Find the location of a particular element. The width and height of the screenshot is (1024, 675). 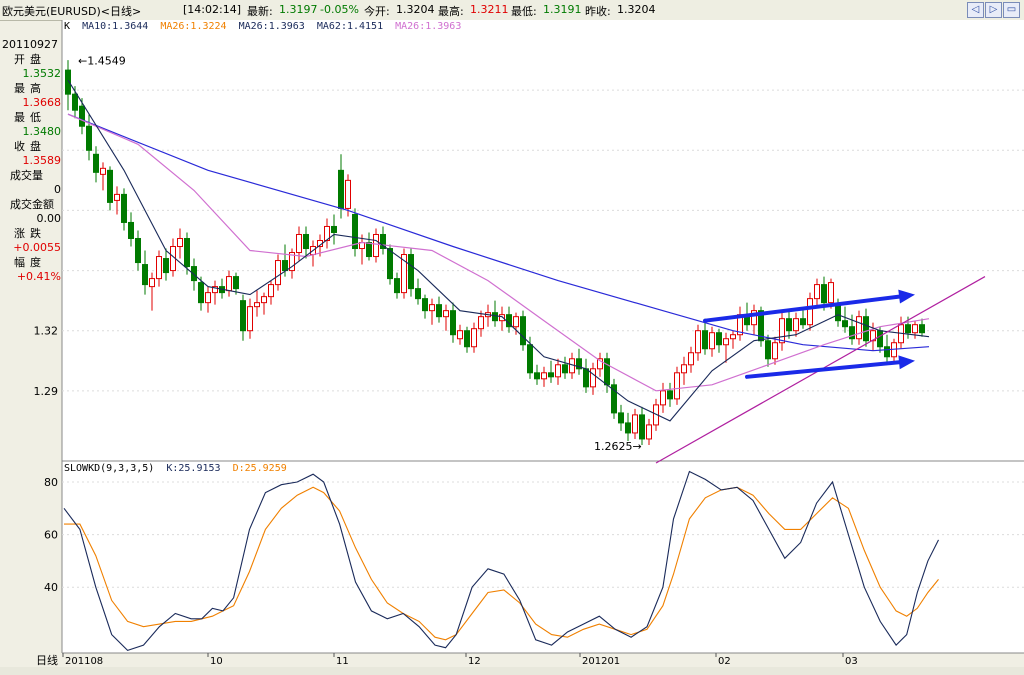

high-price: 1.3211 is located at coordinates (489, 9).